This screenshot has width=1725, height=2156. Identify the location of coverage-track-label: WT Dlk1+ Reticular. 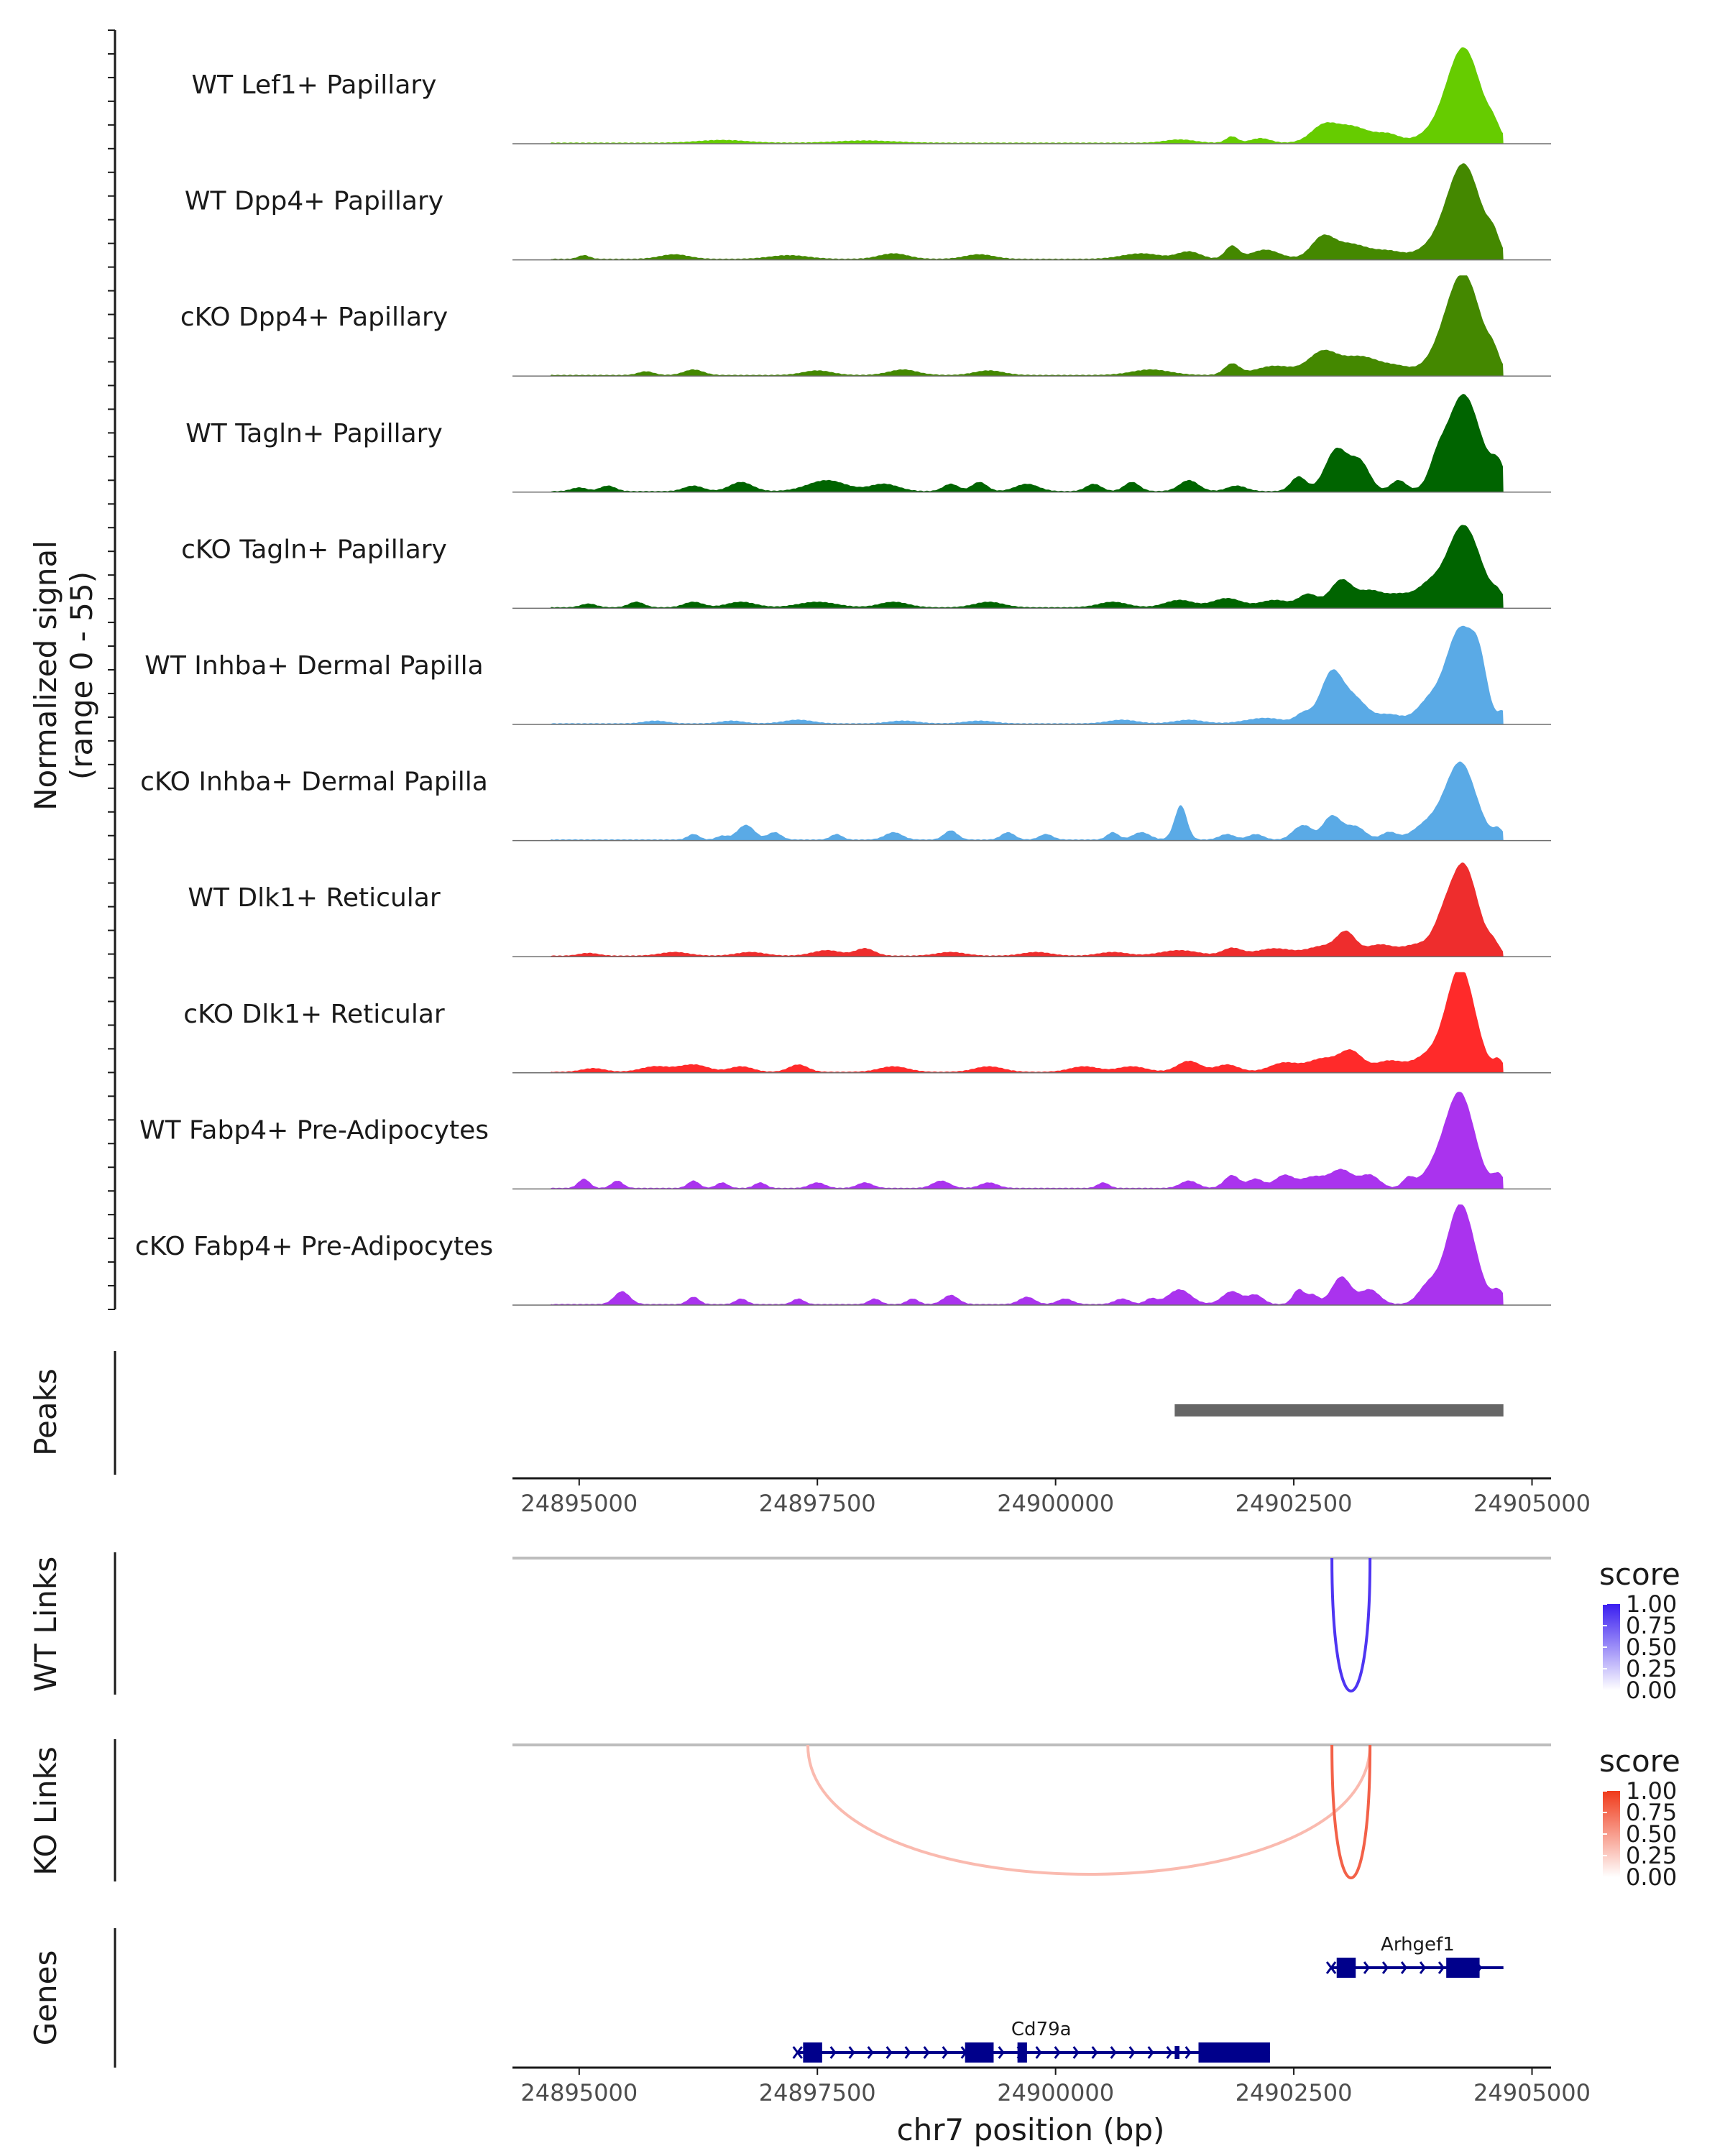
(314, 898).